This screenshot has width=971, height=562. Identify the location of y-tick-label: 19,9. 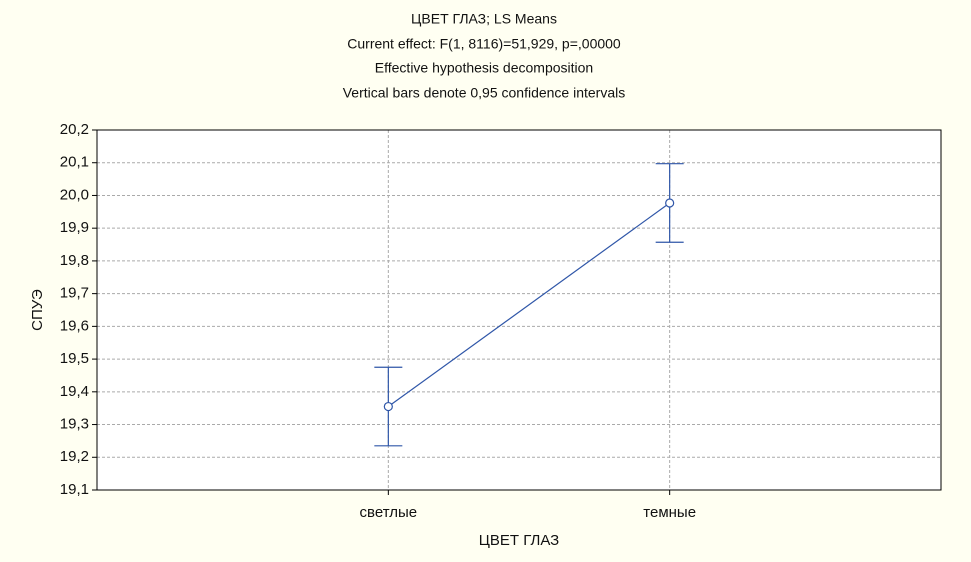
(74, 227).